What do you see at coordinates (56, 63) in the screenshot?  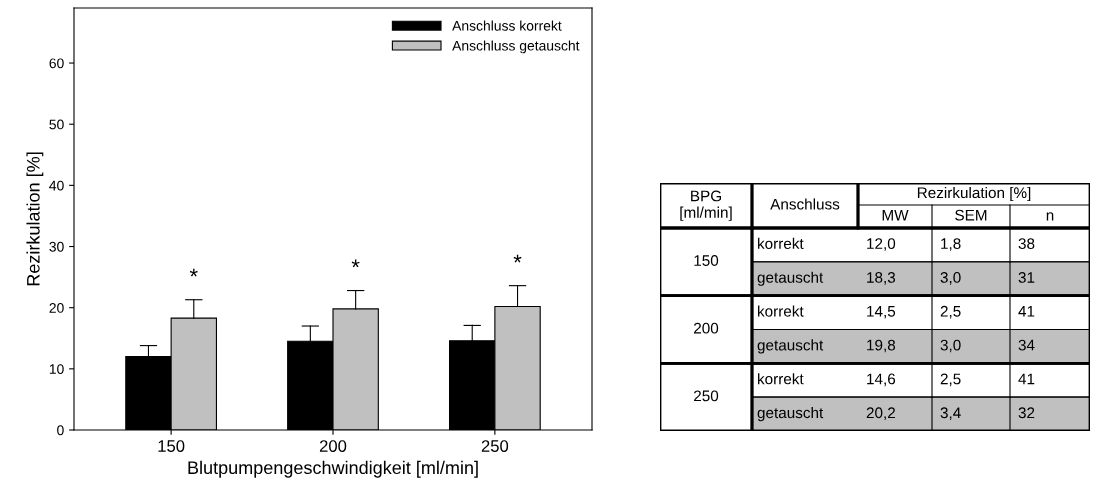 I see `y-tick-label: 60` at bounding box center [56, 63].